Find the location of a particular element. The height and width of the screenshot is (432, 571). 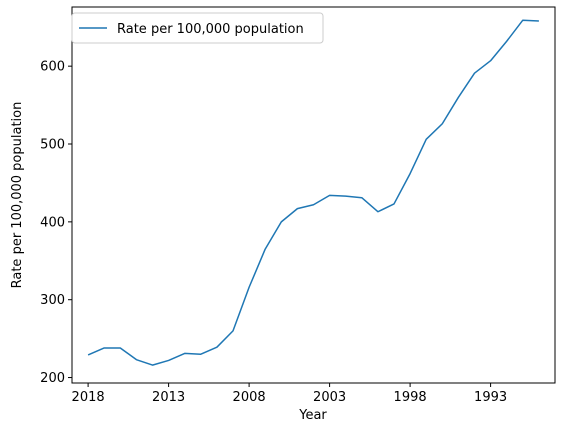

y-axis-label: Rate per 100,000 population is located at coordinates (17, 195).